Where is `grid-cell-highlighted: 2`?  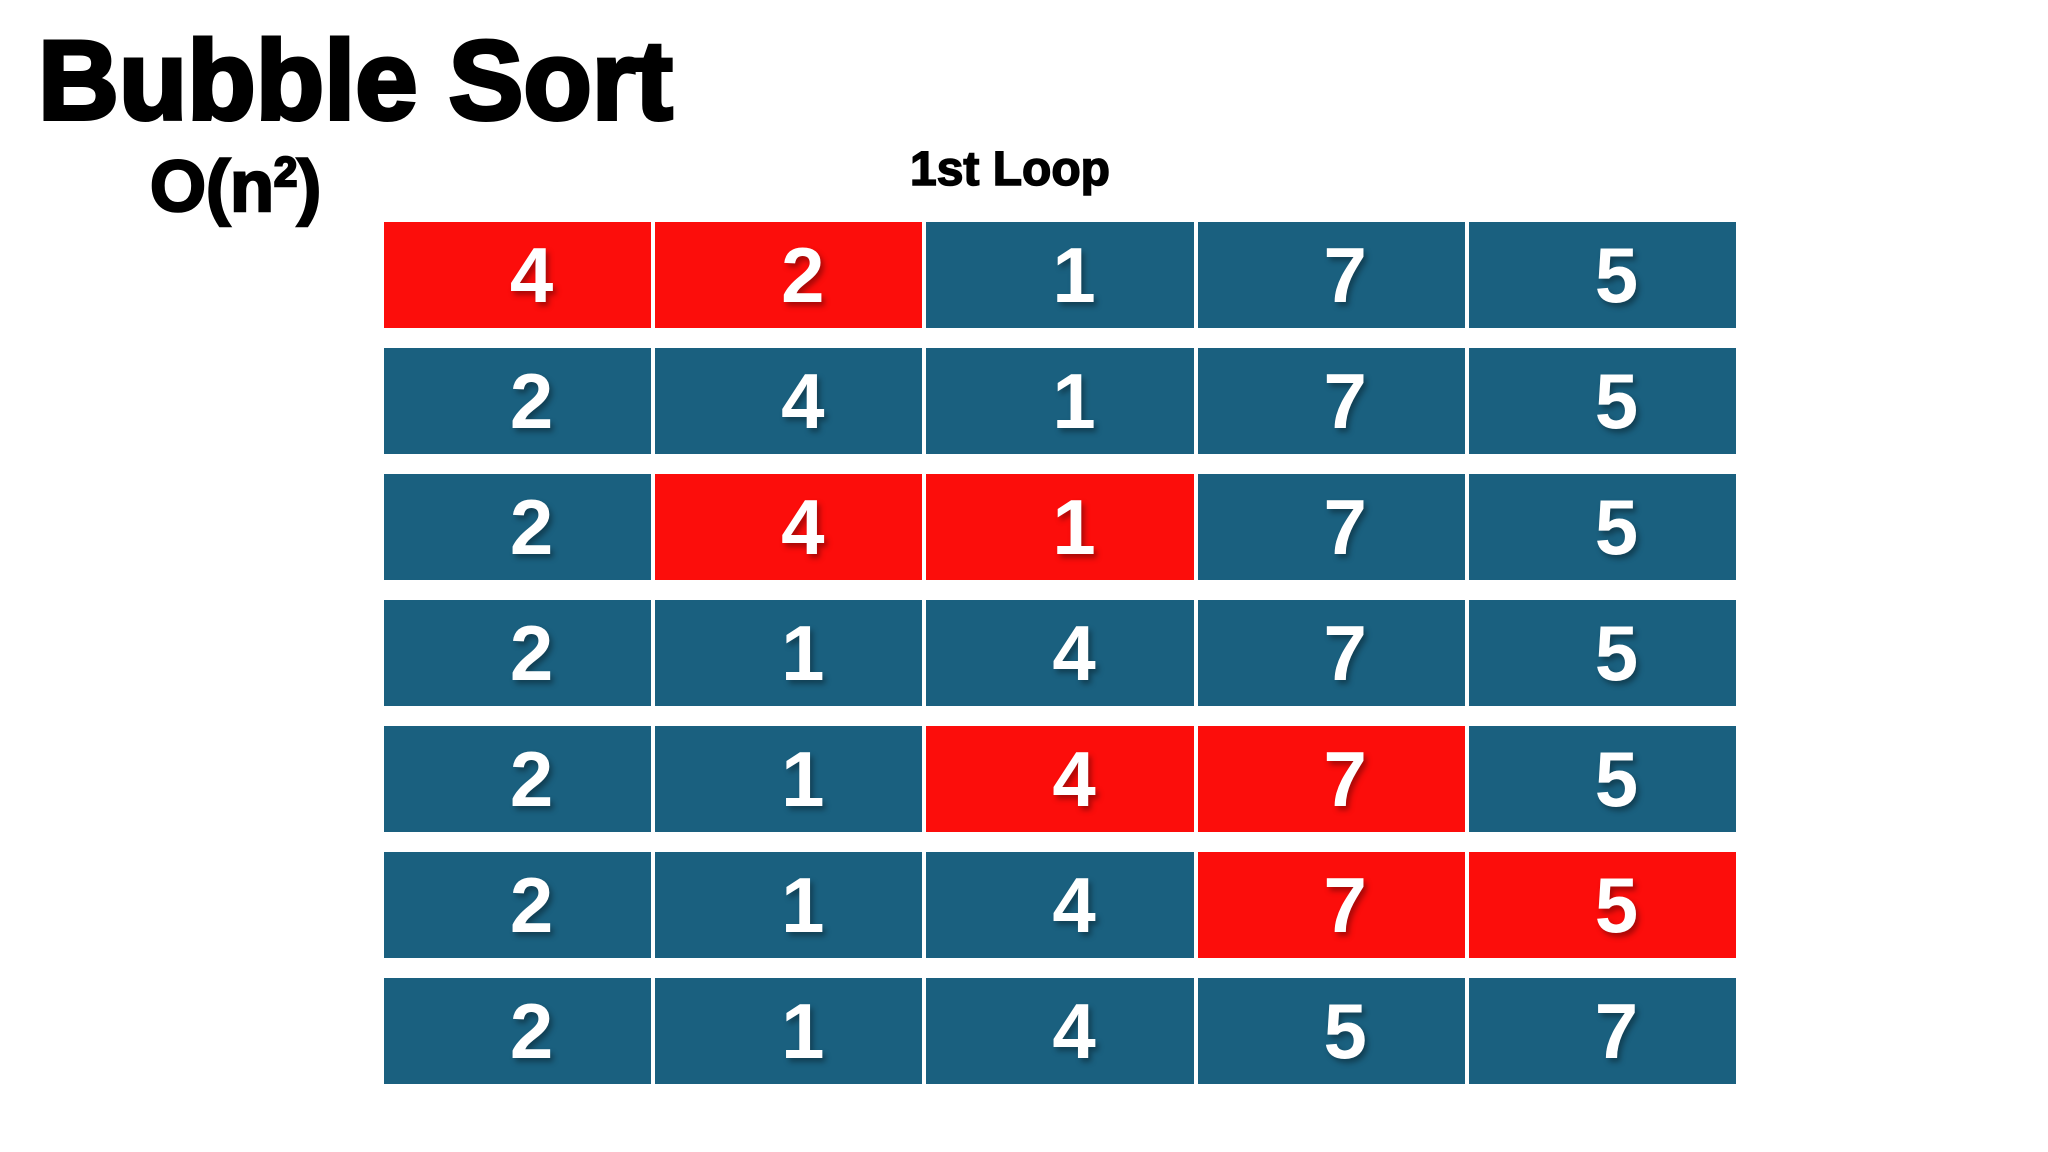
grid-cell-highlighted: 2 is located at coordinates (789, 275).